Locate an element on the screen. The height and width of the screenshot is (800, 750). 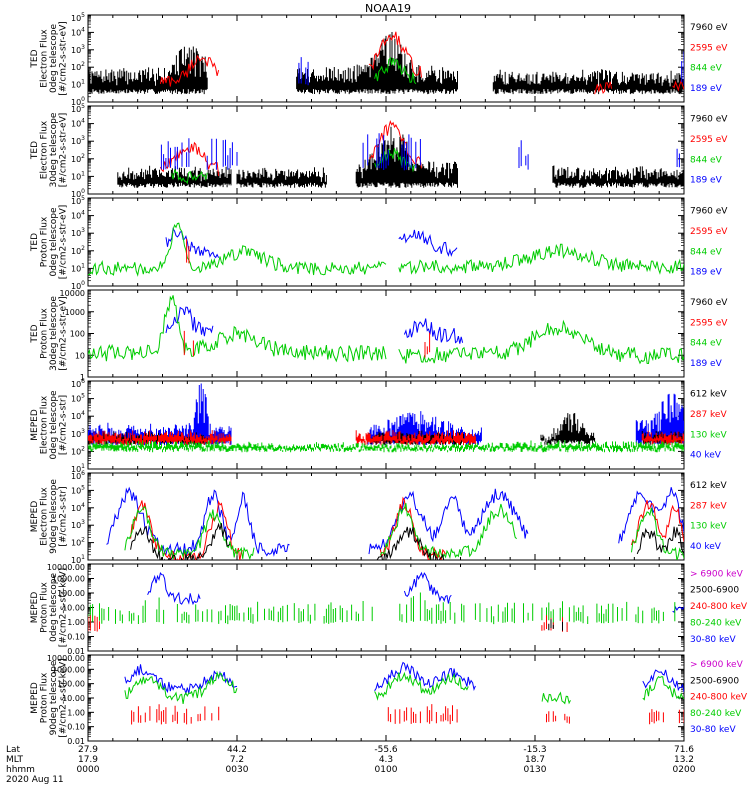
footer-mlt-value: 4.3 is located at coordinates (386, 760).